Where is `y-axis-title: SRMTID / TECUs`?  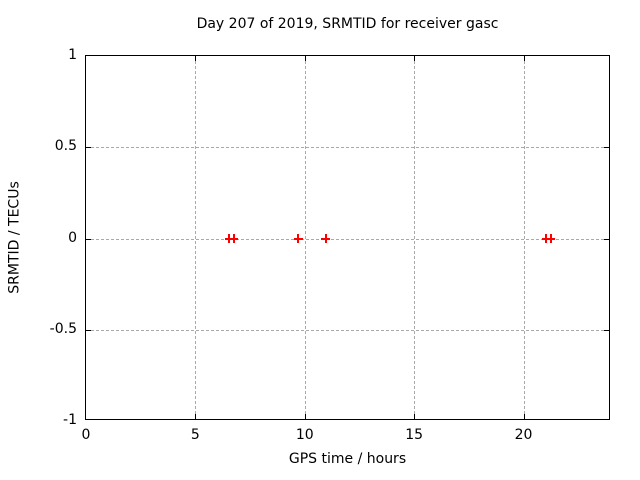 y-axis-title: SRMTID / TECUs is located at coordinates (14, 237).